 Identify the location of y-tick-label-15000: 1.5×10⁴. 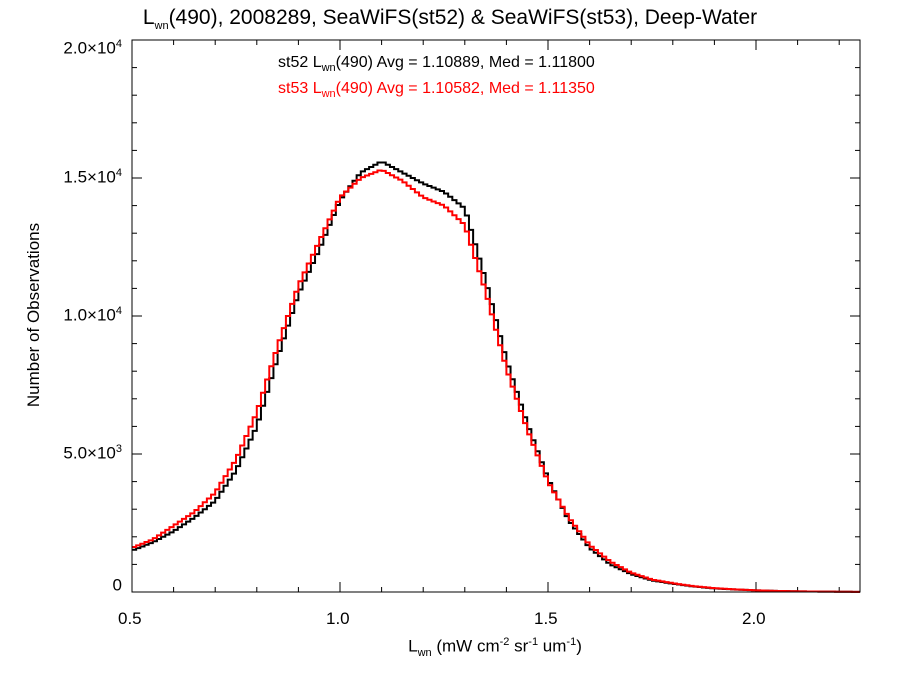
(92, 177).